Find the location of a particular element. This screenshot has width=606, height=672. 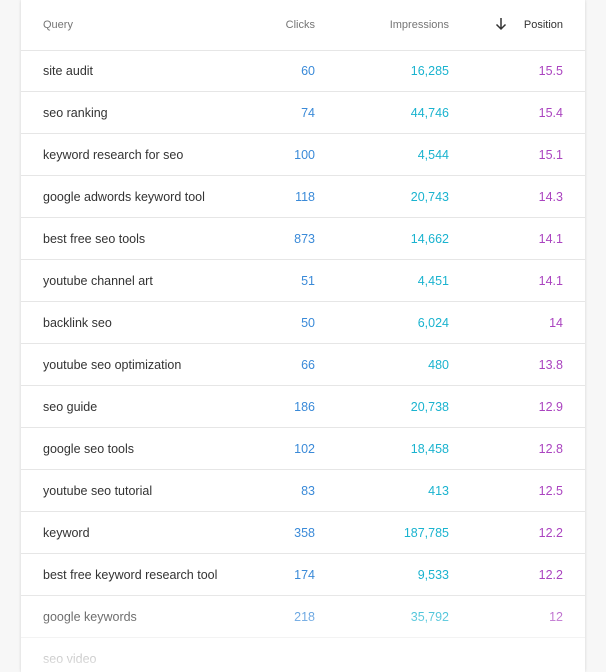

table-row: keyword research for seo 100 4,544 15.1 is located at coordinates (303, 155).